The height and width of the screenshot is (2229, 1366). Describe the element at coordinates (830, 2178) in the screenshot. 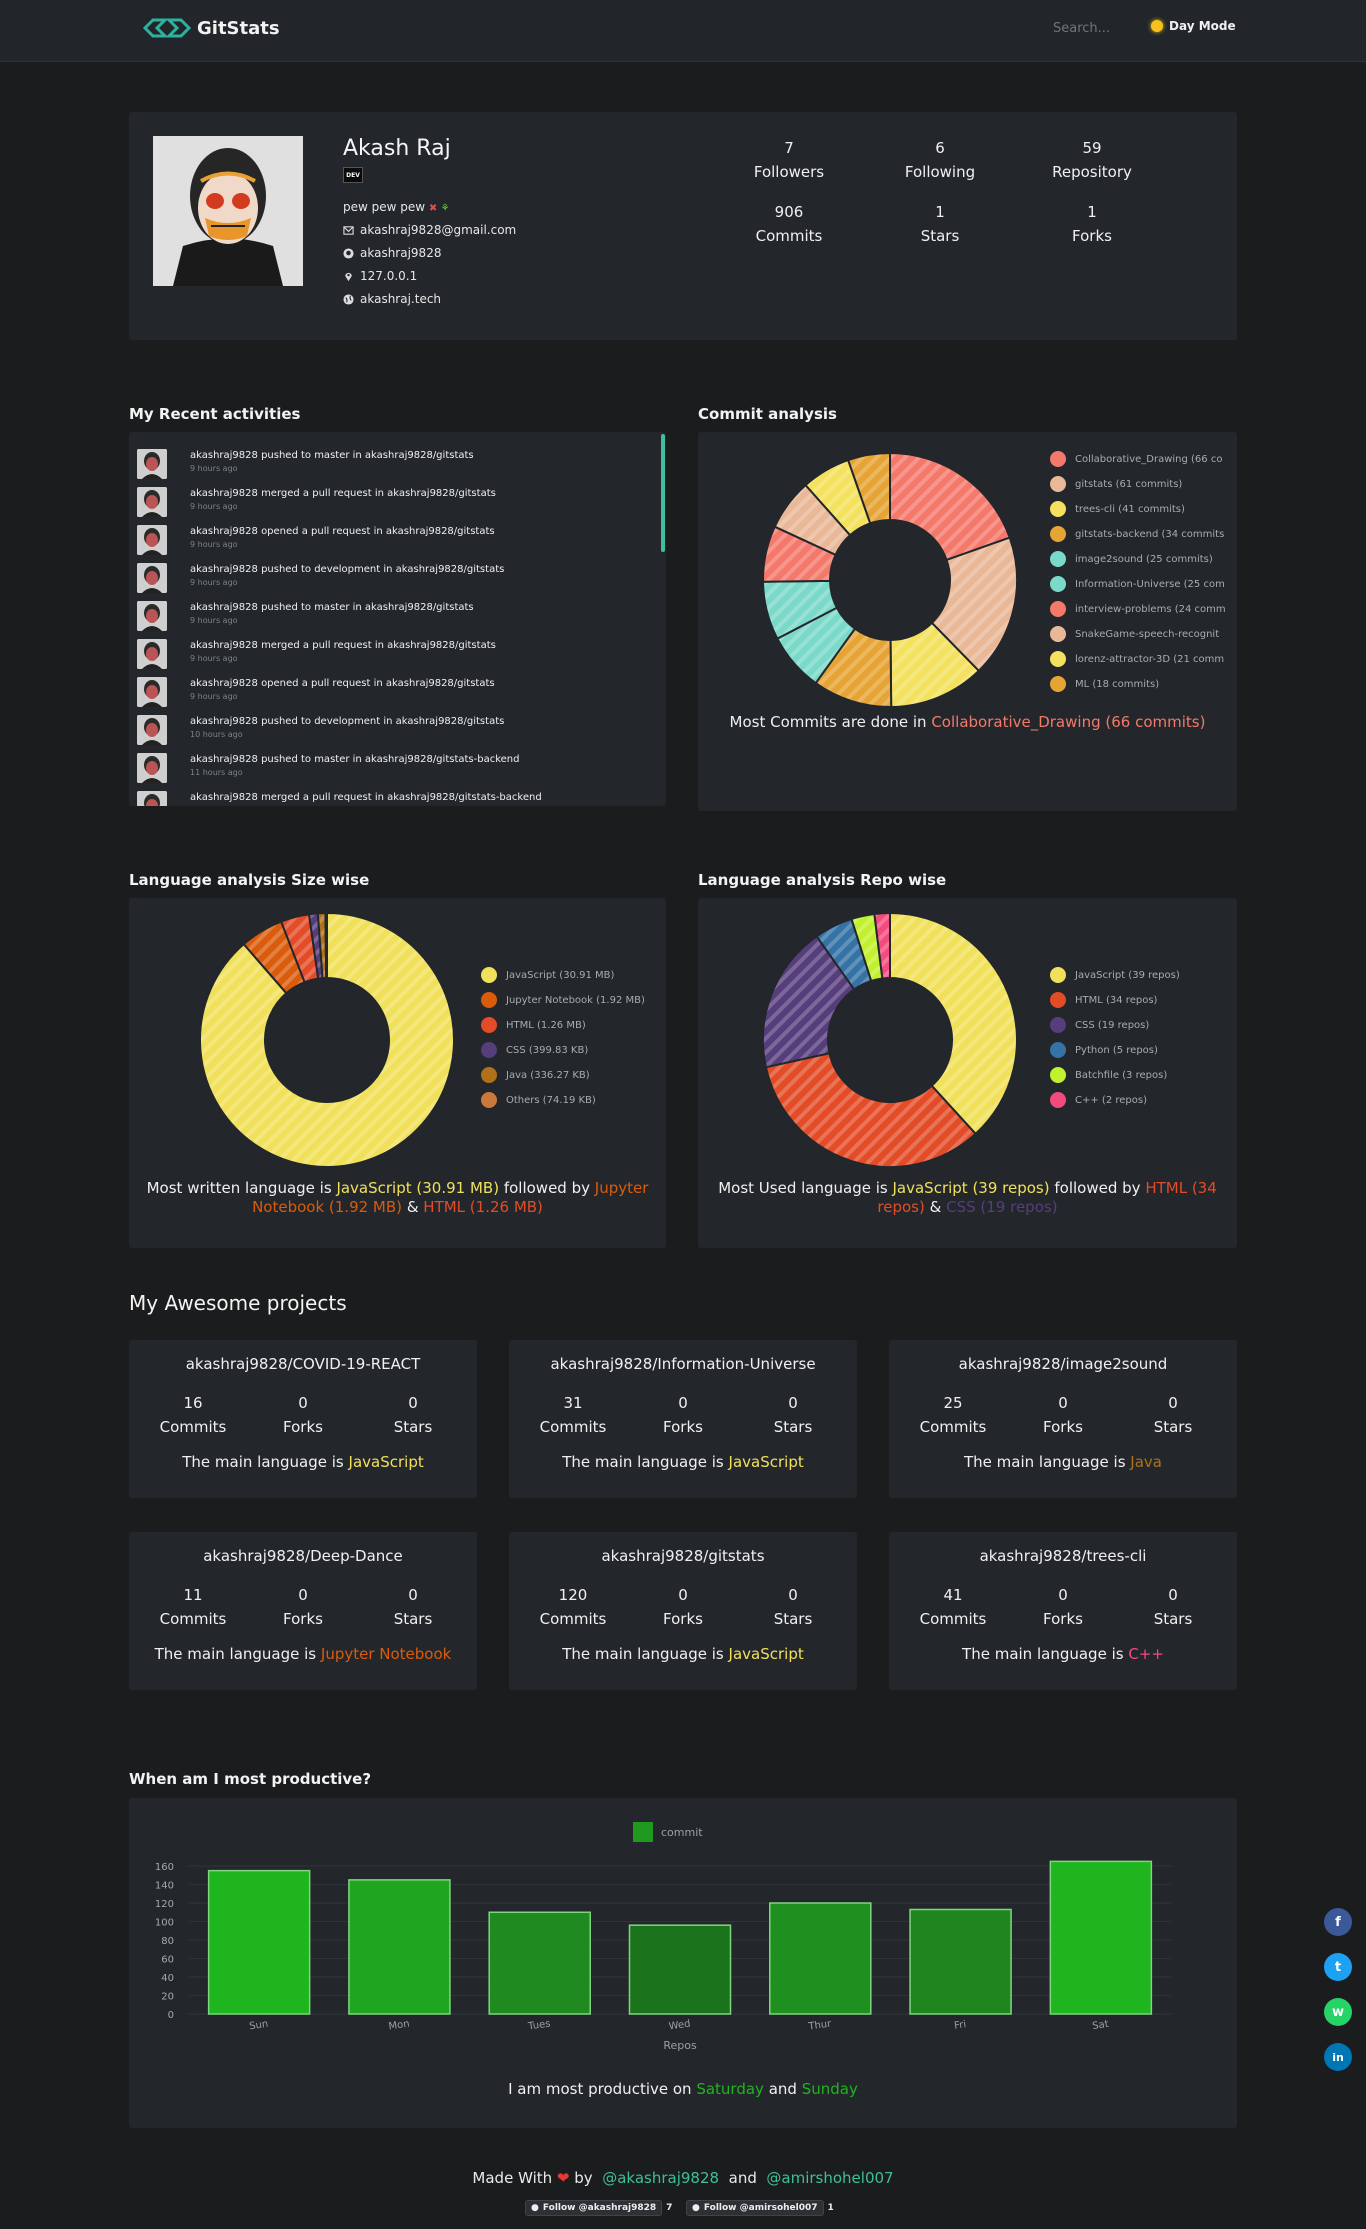

I see `author2-link: @amirshohel007` at that location.